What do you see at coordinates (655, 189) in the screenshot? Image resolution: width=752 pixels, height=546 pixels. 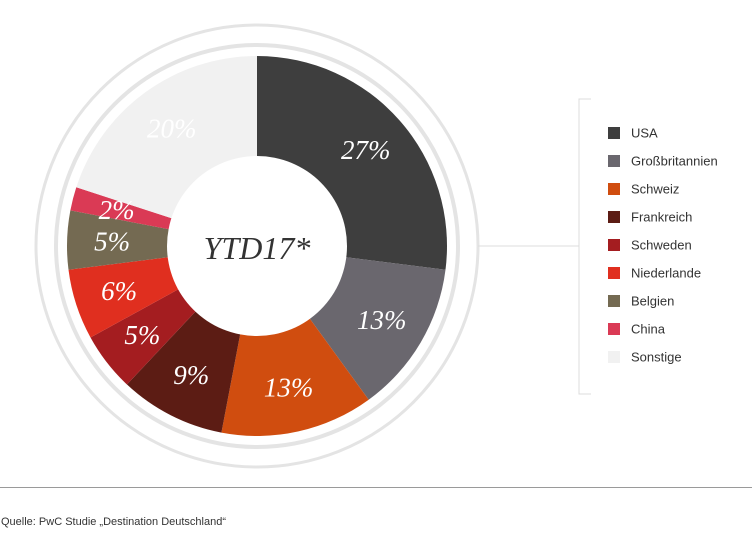 I see `legend-label-schweiz: Schweiz` at bounding box center [655, 189].